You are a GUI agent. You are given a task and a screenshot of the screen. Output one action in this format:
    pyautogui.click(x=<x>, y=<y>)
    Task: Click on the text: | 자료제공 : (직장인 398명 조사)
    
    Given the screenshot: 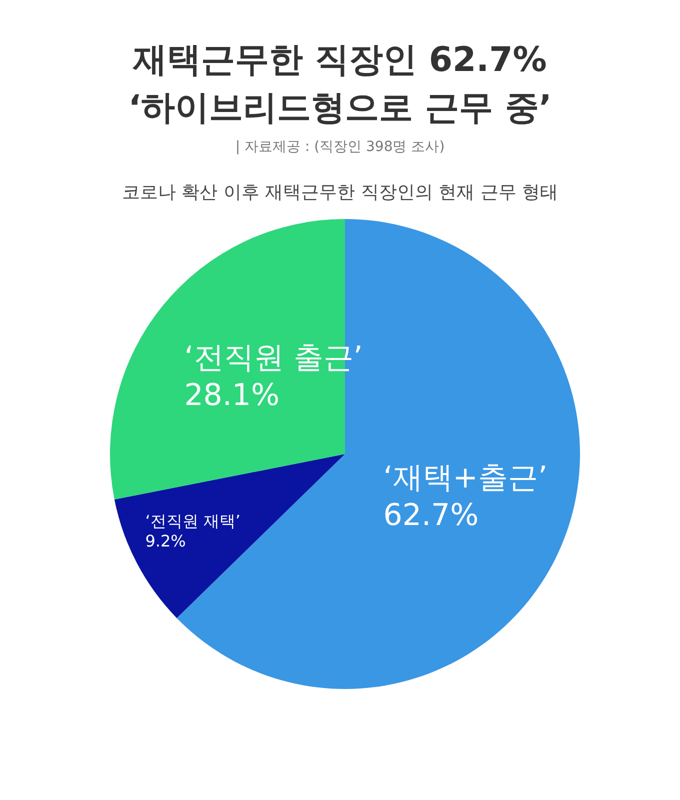 What is the action you would take?
    pyautogui.click(x=340, y=147)
    